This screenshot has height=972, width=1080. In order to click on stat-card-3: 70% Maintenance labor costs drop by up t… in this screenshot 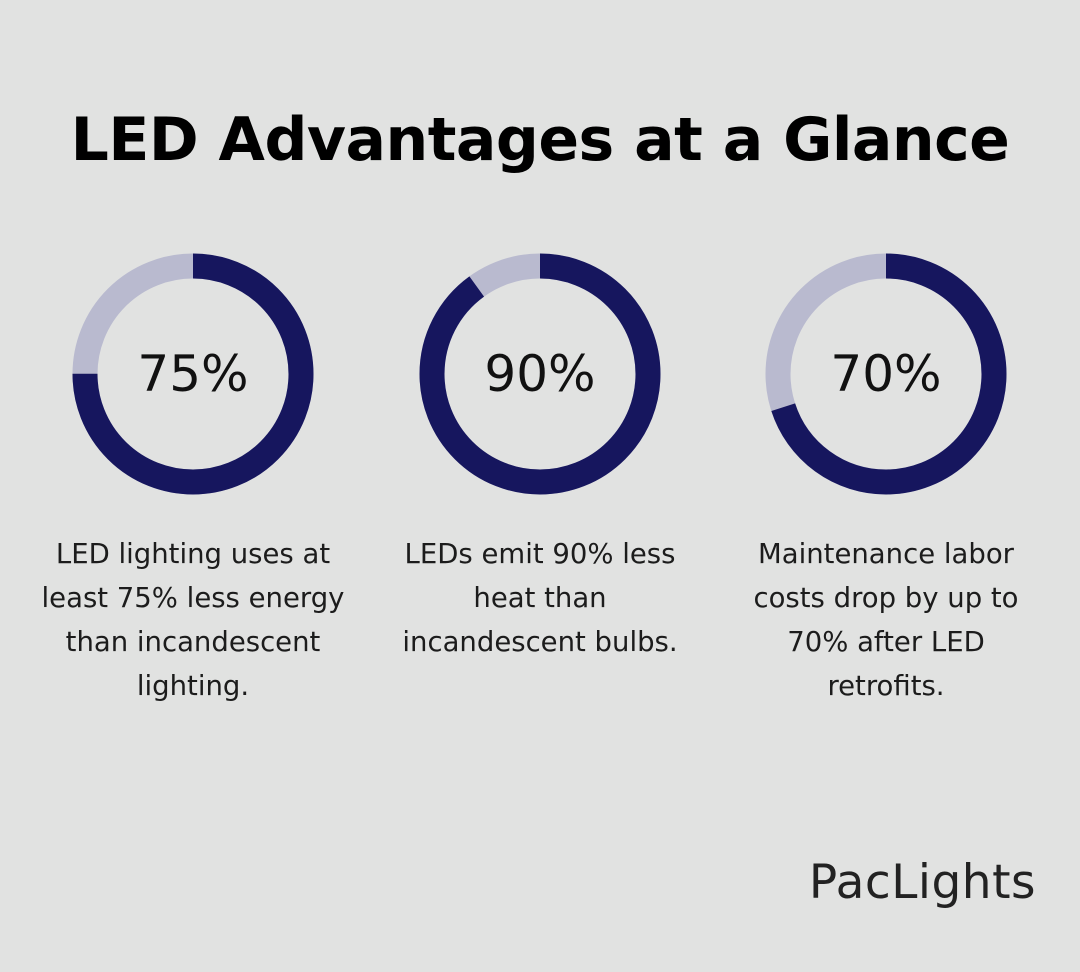, I will do `click(886, 480)`.